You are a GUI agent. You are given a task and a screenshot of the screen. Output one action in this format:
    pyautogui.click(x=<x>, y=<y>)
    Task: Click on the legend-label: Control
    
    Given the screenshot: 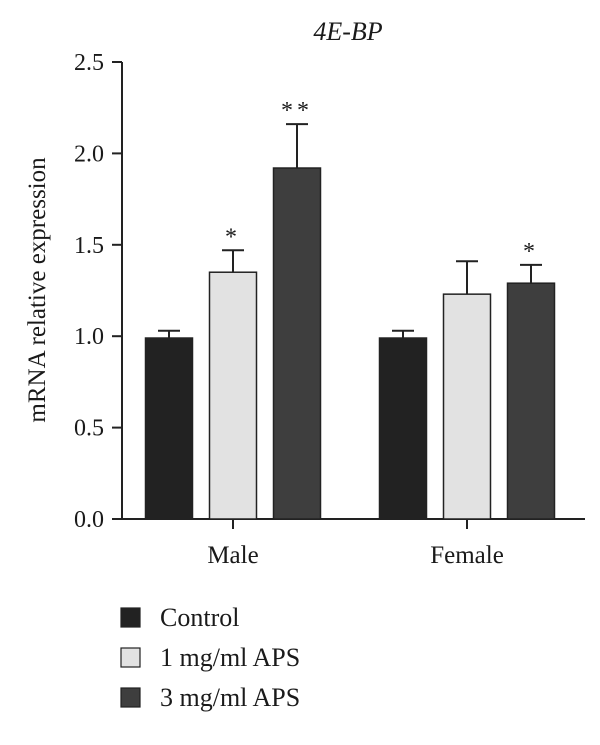 What is the action you would take?
    pyautogui.click(x=199, y=617)
    